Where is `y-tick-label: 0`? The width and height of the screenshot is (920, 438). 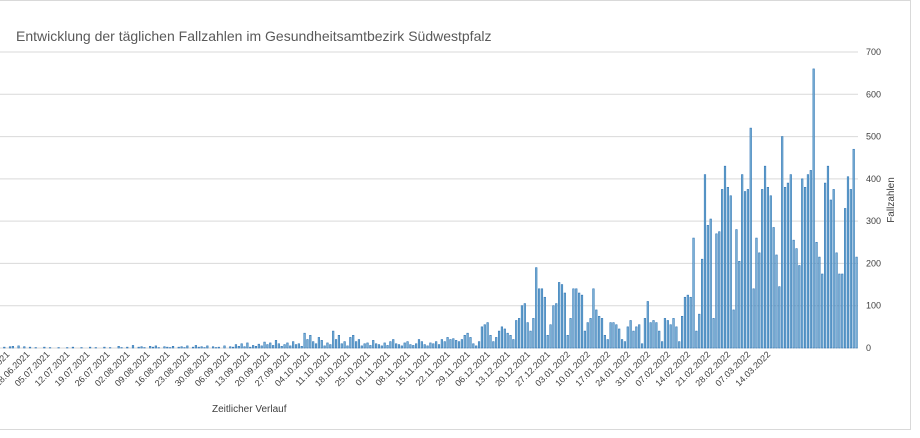
y-tick-label: 0 is located at coordinates (868, 348).